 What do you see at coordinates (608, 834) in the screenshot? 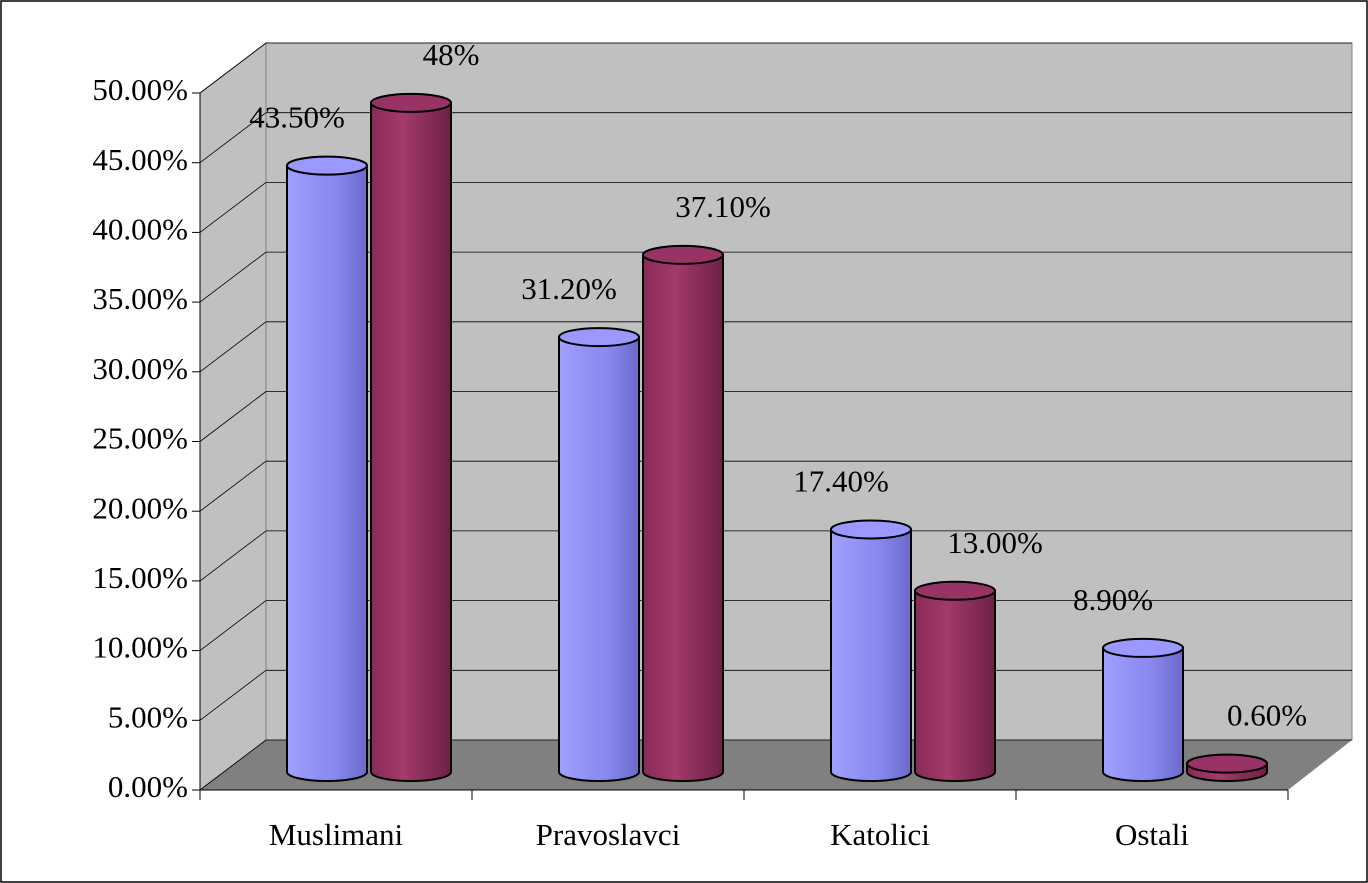
I see `x-tick-label: Pravoslavci` at bounding box center [608, 834].